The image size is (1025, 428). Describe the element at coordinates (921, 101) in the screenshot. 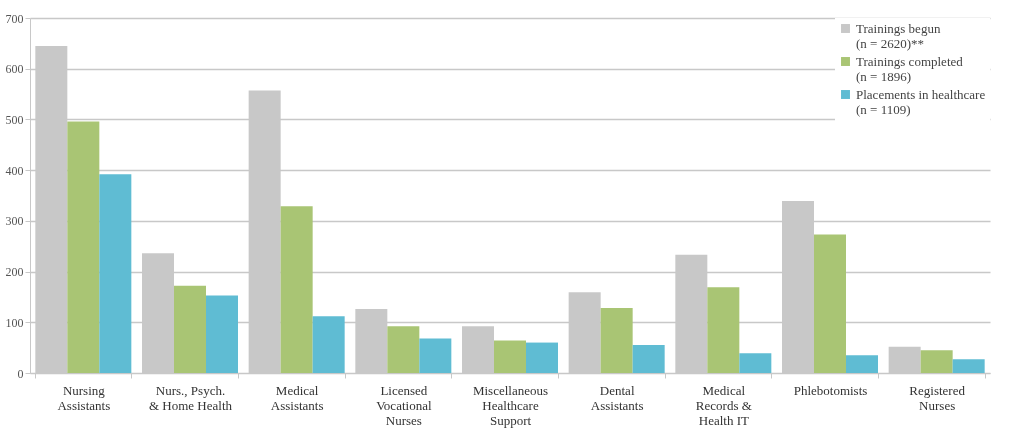

I see `legend-label: Placements in healthcare (n = 1109)` at that location.